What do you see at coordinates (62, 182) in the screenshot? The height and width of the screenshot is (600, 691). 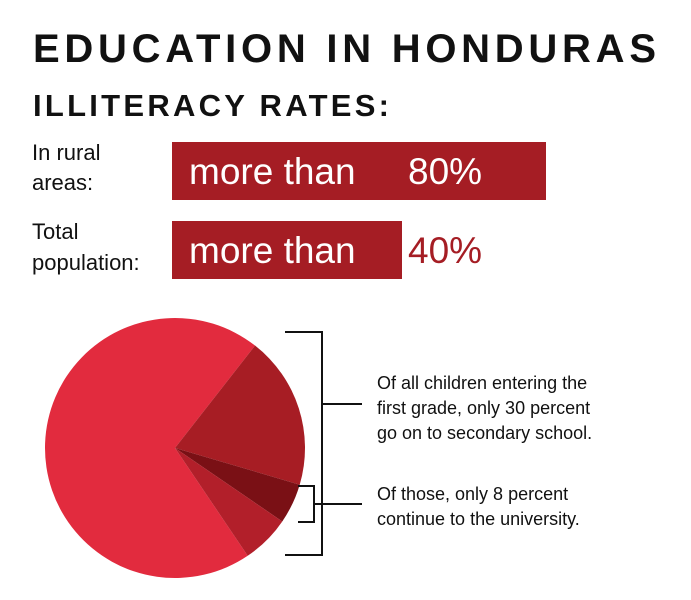 I see `row-label: areas:` at bounding box center [62, 182].